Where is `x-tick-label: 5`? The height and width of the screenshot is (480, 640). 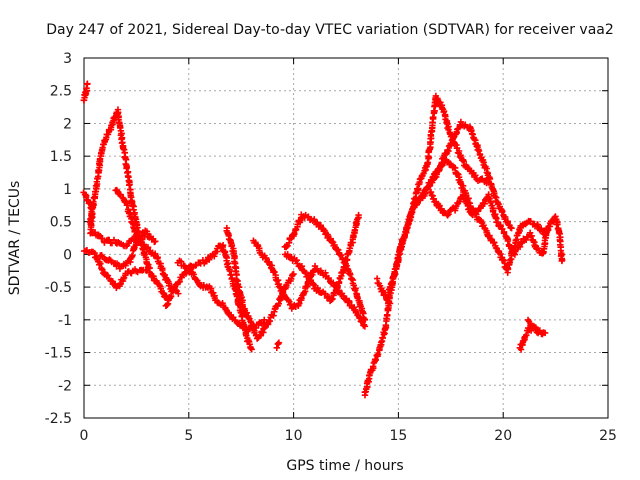 x-tick-label: 5 is located at coordinates (188, 436).